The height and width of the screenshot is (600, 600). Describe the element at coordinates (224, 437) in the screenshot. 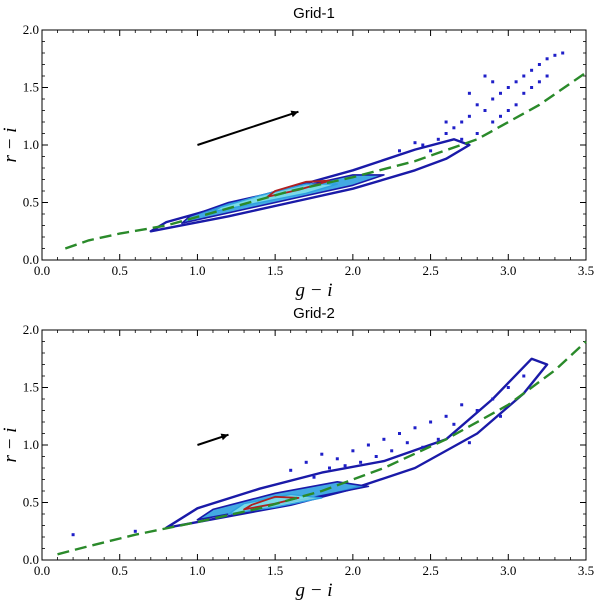

I see `arrow-head` at that location.